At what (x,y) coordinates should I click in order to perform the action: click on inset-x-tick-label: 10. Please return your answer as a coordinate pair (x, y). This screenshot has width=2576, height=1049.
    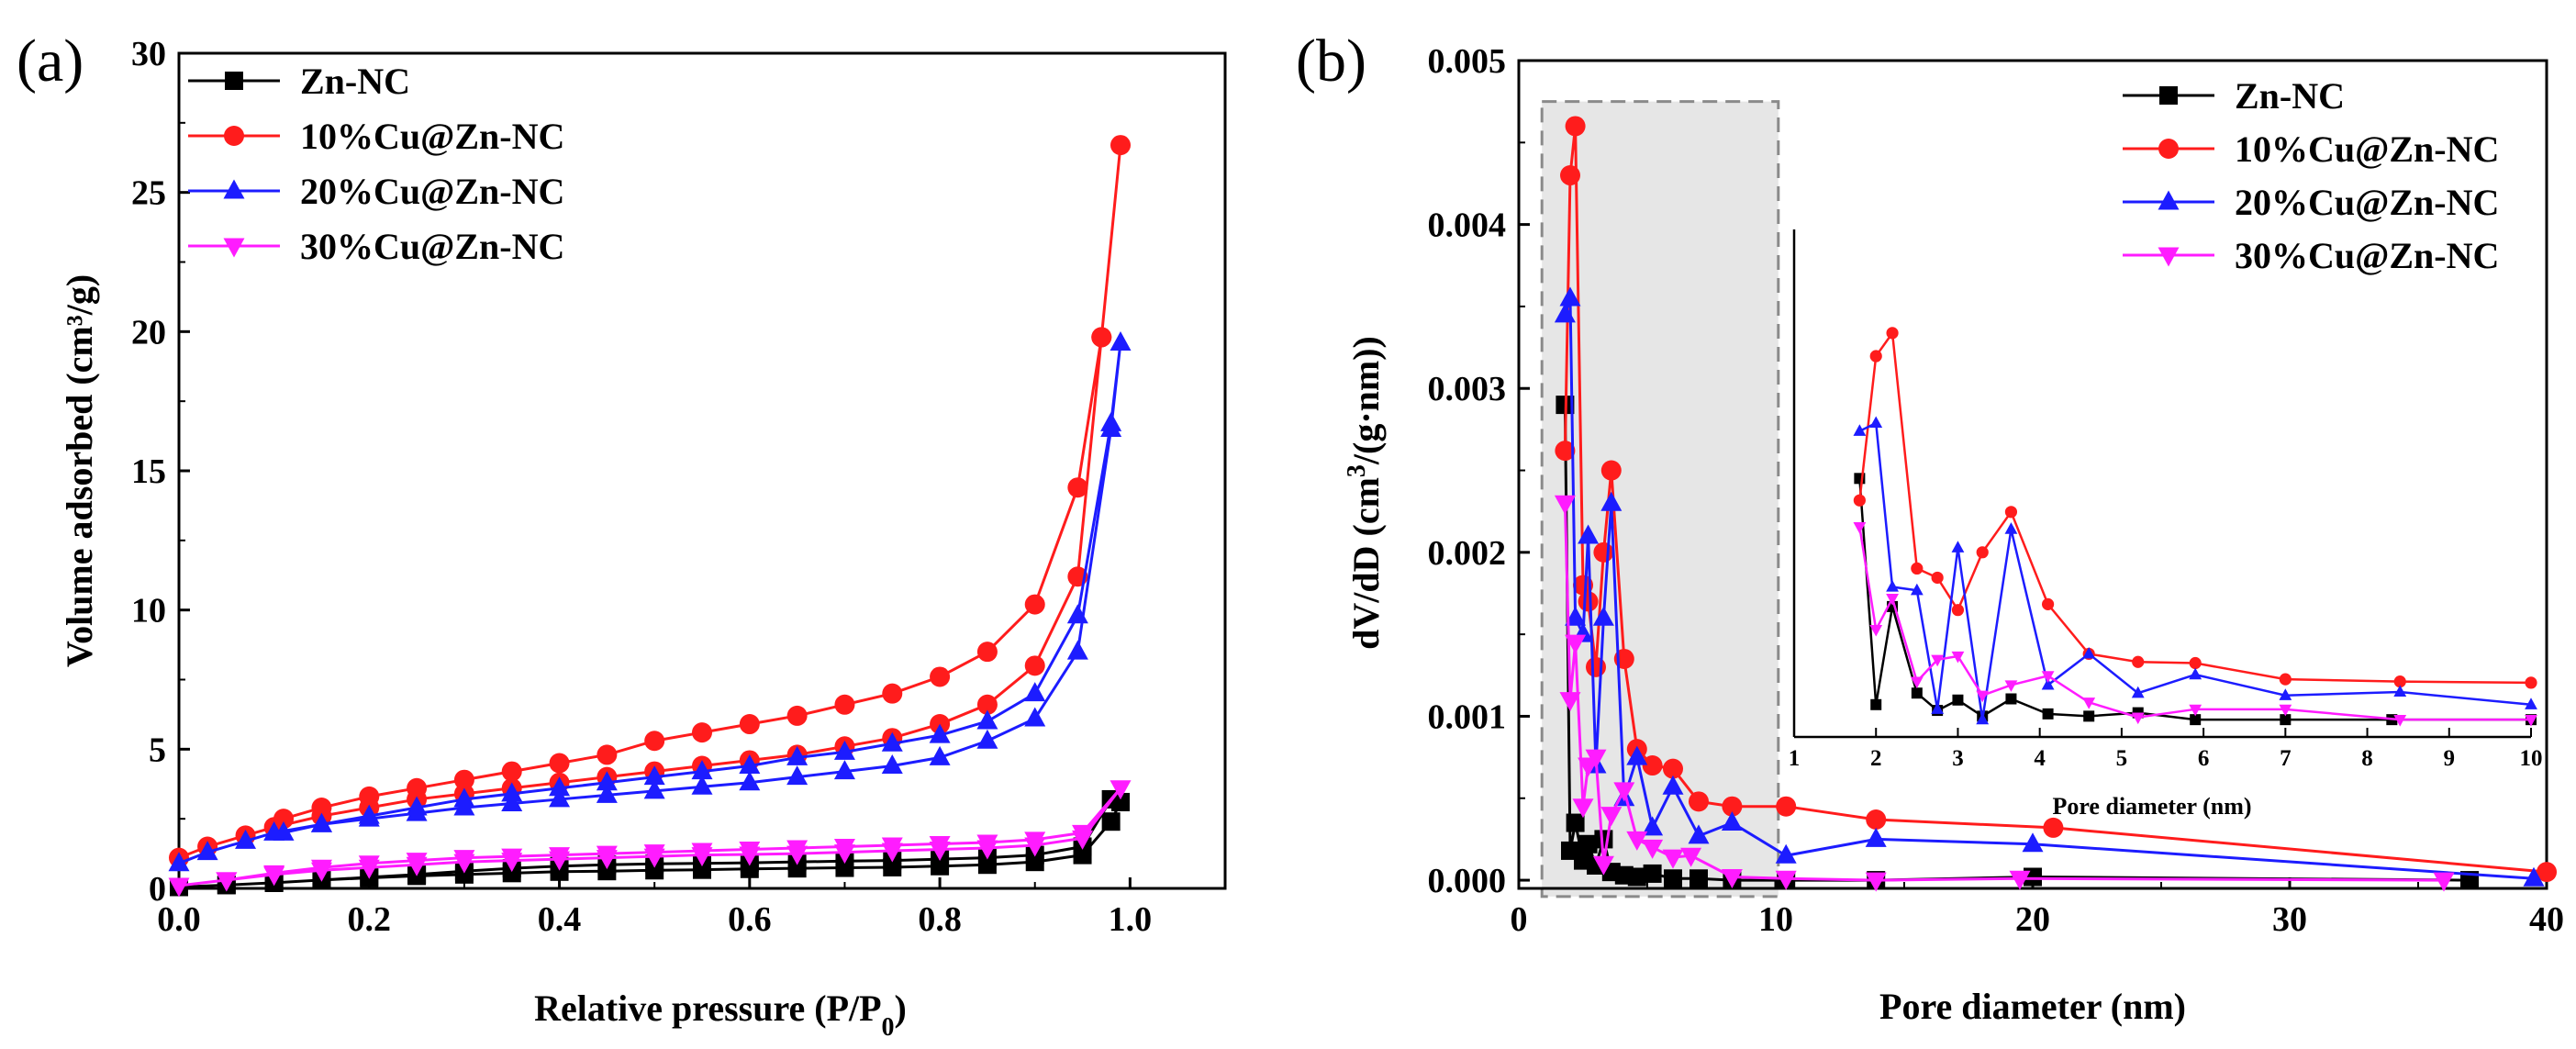
    Looking at the image, I should click on (2531, 759).